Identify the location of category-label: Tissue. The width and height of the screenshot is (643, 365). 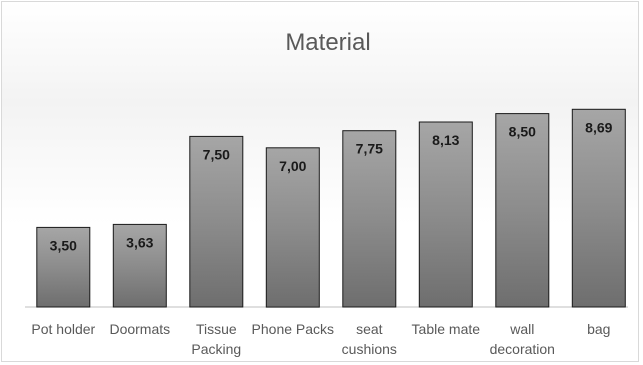
(216, 329).